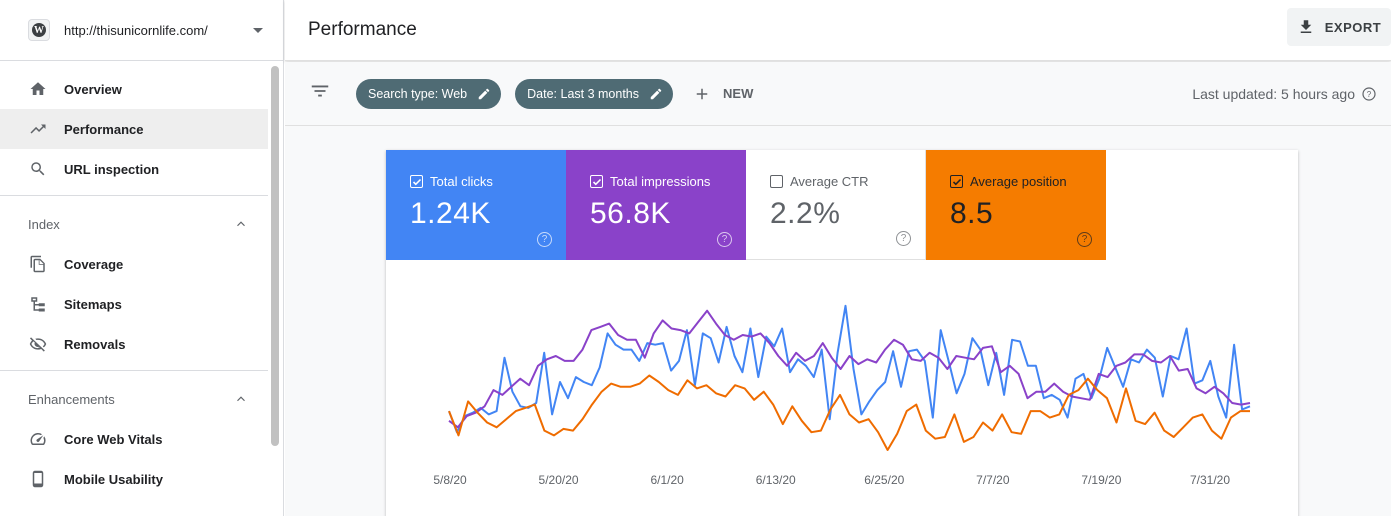  What do you see at coordinates (38, 264) in the screenshot?
I see `copy-icon` at bounding box center [38, 264].